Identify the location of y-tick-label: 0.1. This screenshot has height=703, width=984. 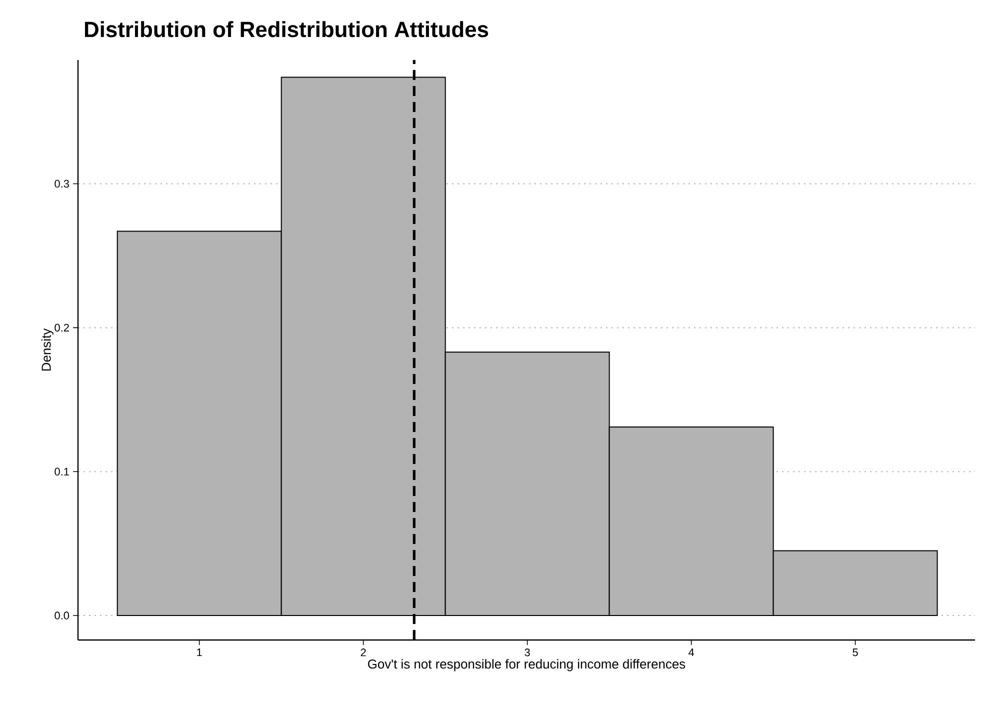
(61, 472).